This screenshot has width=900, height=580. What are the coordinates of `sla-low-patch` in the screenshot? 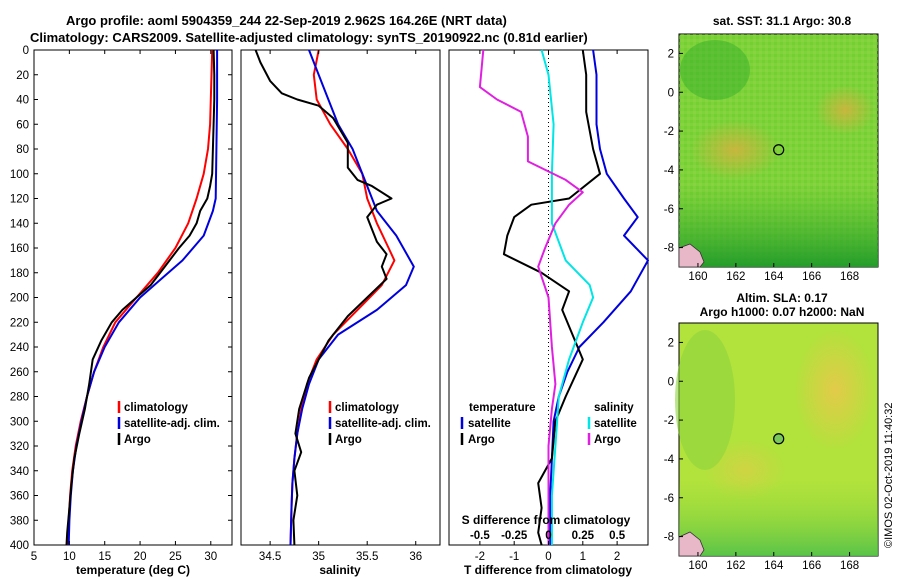 It's located at (705, 400).